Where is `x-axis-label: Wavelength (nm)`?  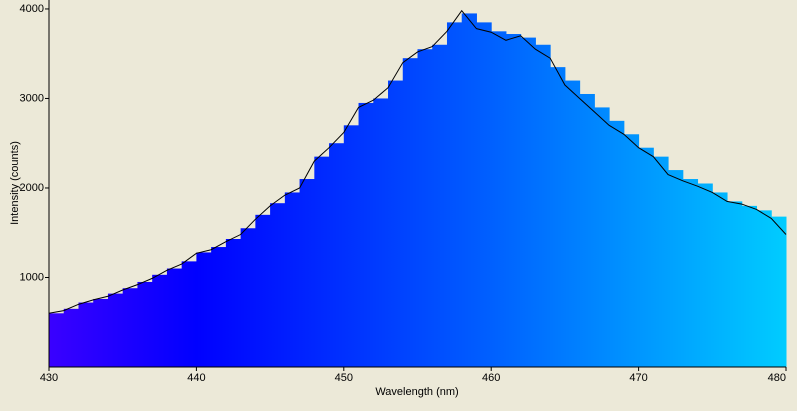 x-axis-label: Wavelength (nm) is located at coordinates (416, 392).